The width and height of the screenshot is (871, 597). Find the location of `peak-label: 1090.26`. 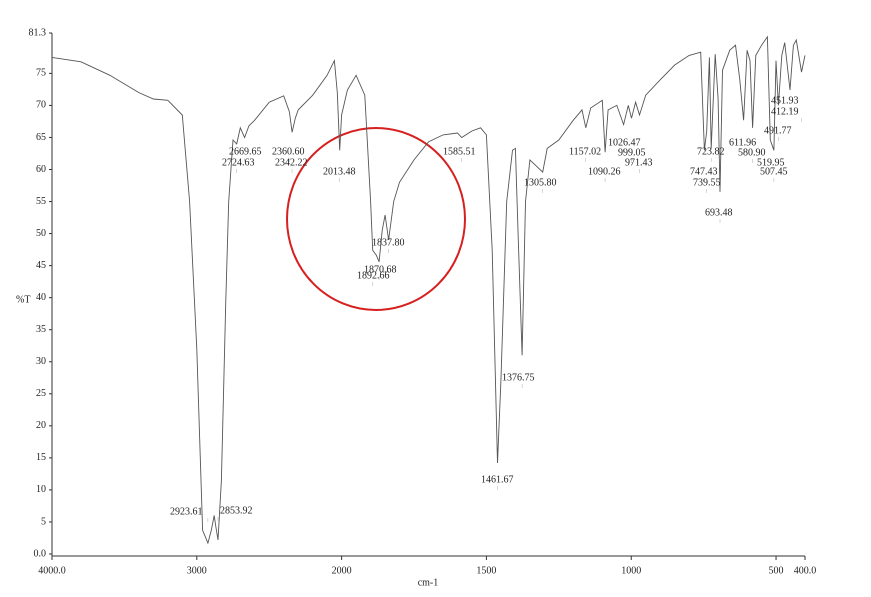

peak-label: 1090.26 is located at coordinates (604, 171).